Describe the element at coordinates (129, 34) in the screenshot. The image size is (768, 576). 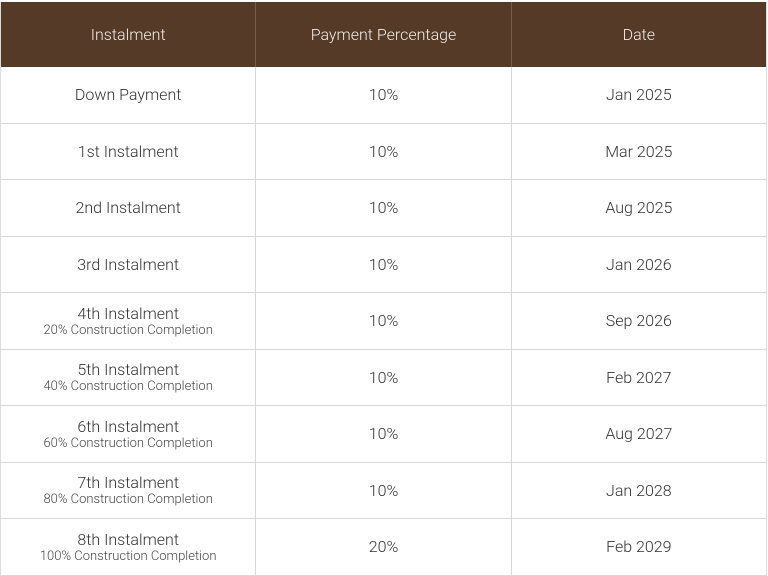
I see `header-cell: Instalment` at that location.